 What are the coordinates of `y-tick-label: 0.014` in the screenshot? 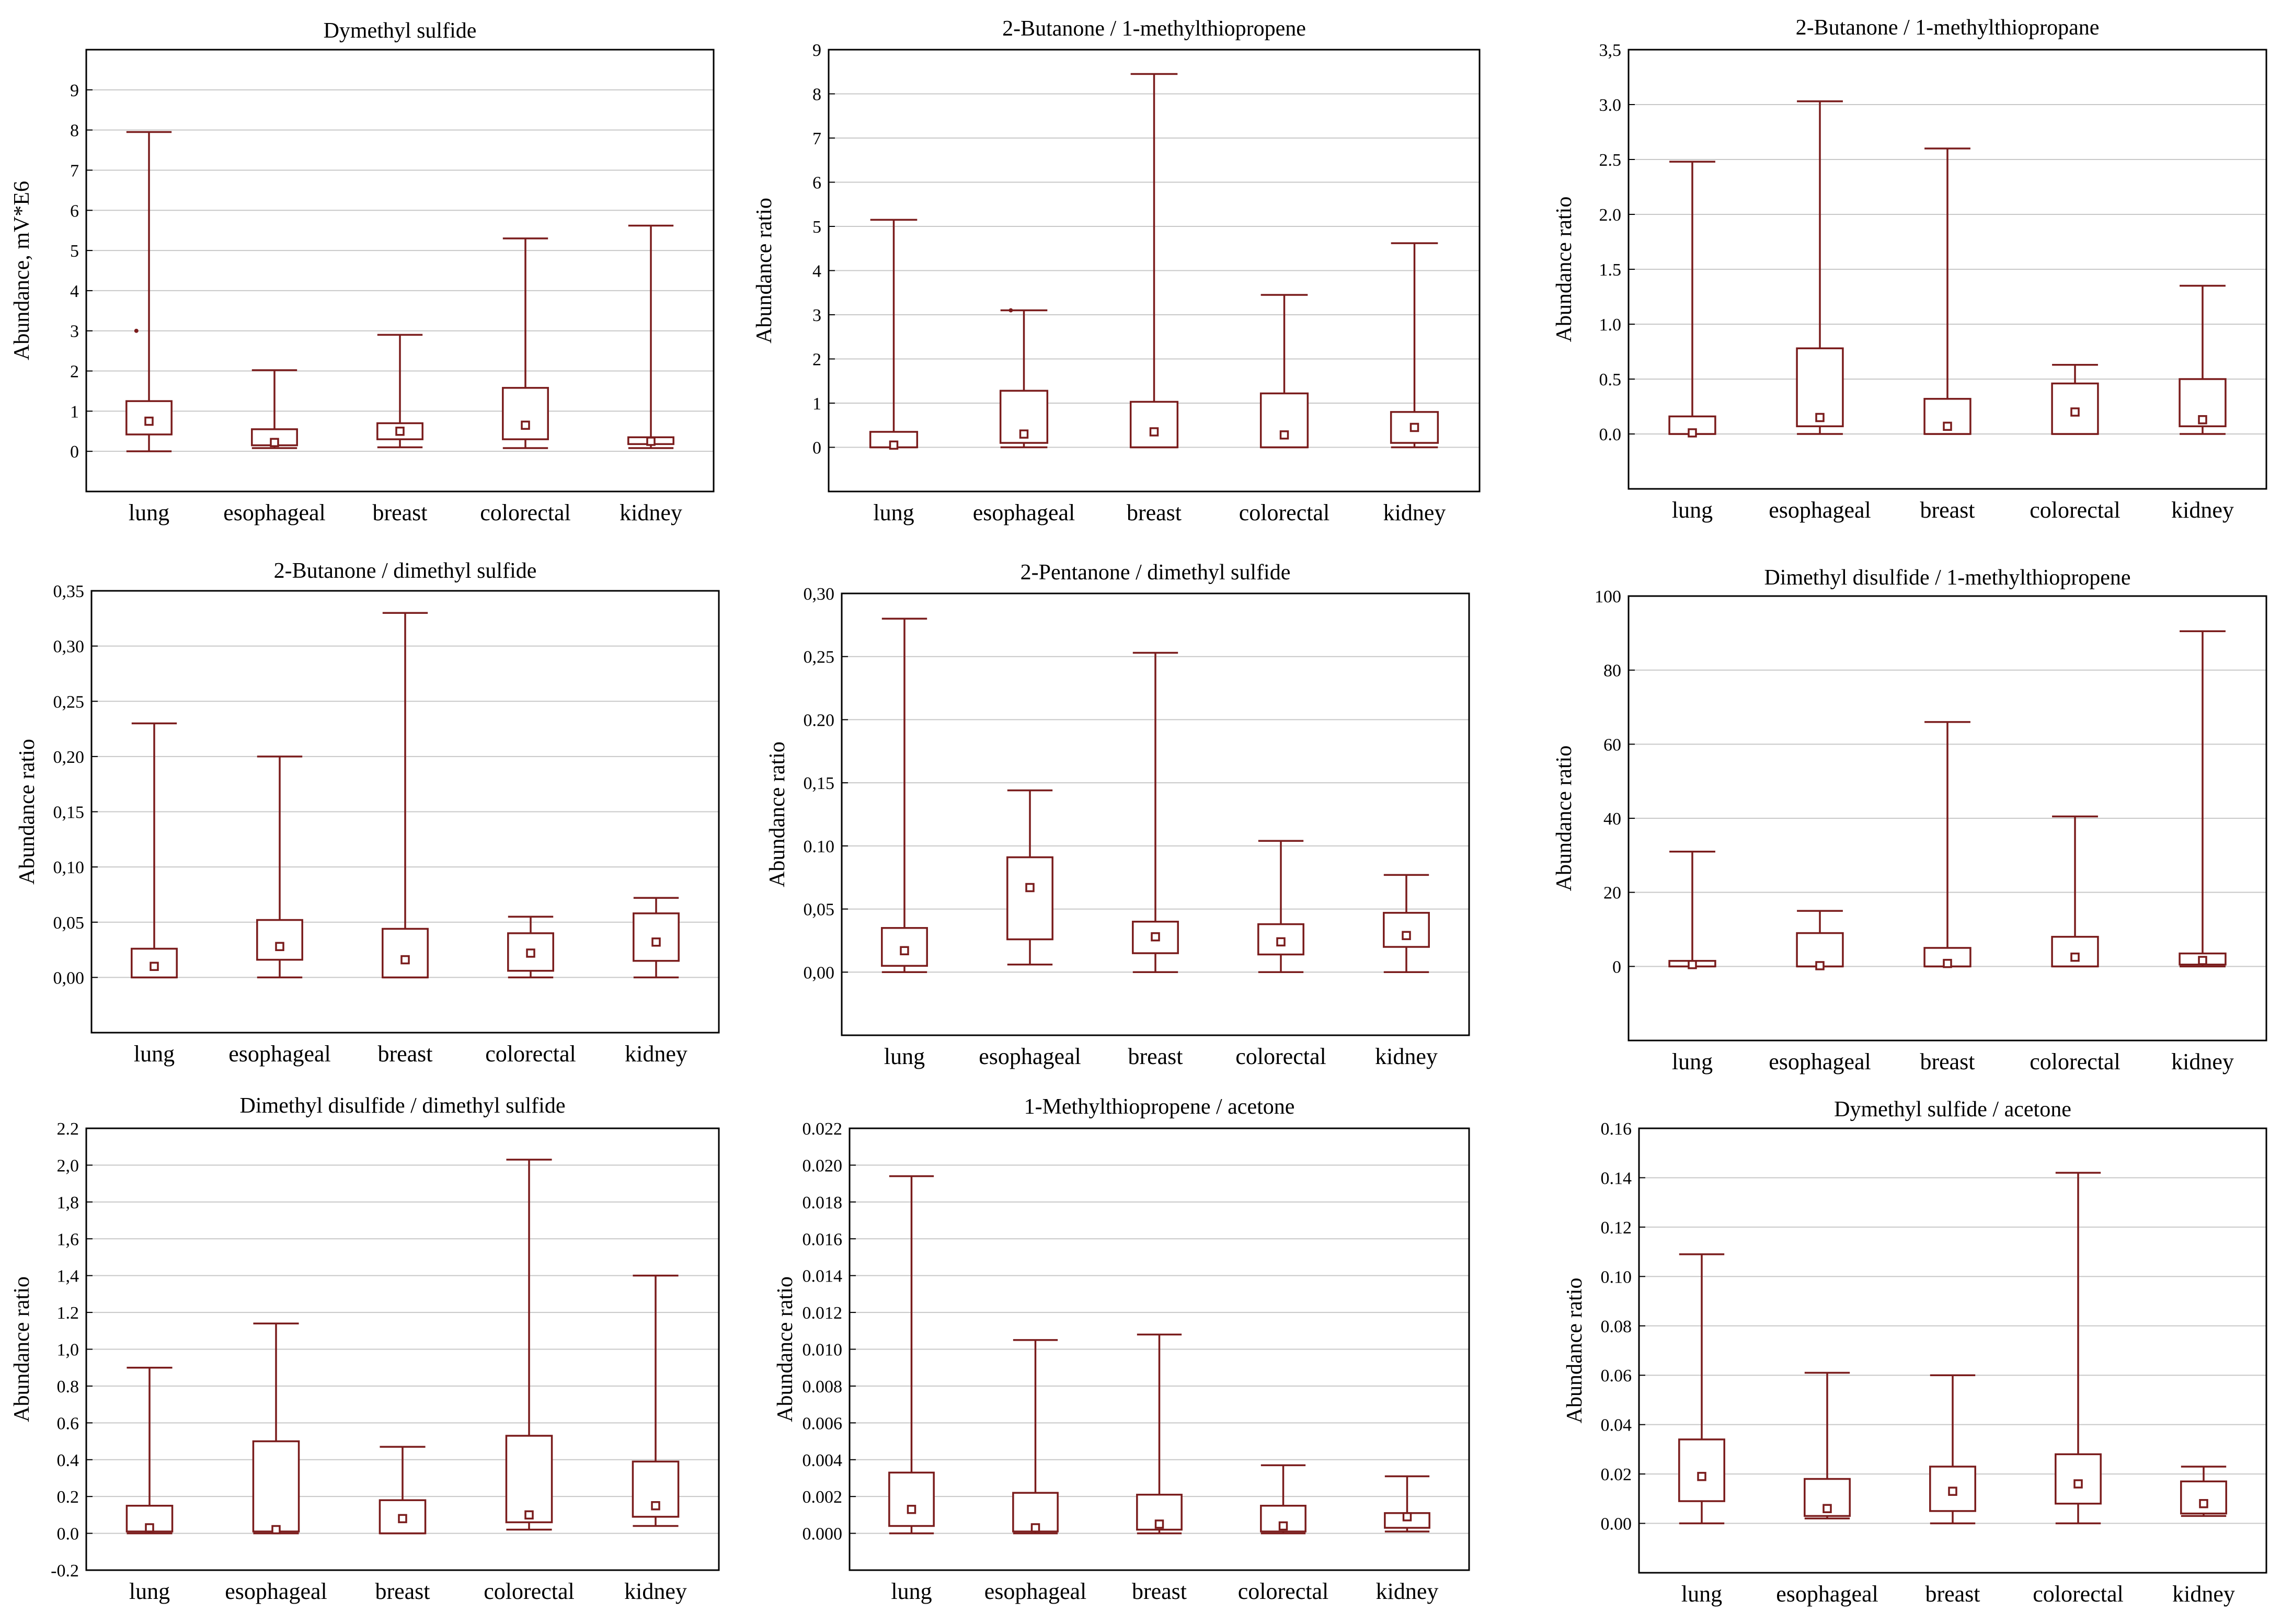 It's located at (823, 1276).